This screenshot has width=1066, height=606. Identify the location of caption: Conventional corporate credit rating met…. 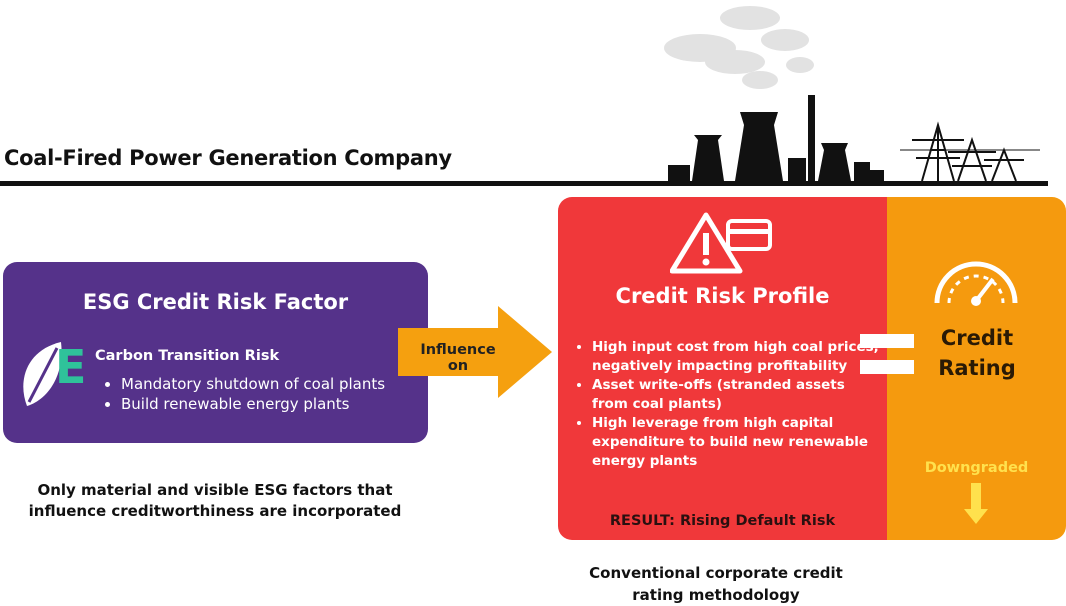
(716, 584).